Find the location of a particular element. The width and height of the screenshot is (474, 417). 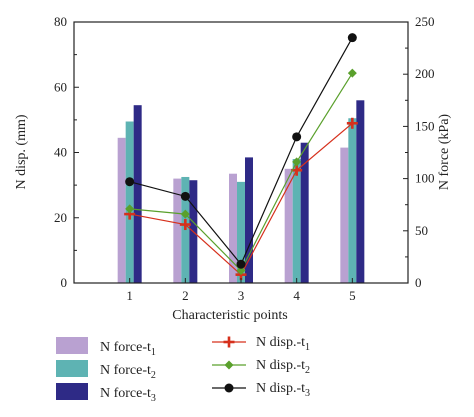

legend-label-disp-t3: N disp.-t3 is located at coordinates (283, 390).